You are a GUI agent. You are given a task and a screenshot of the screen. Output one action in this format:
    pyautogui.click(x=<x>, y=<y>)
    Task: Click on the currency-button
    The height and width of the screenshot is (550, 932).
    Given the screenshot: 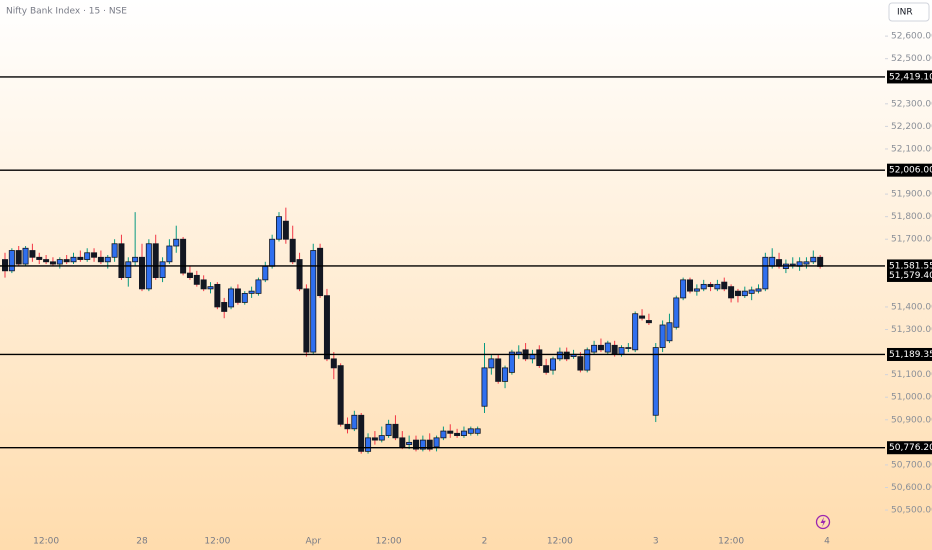 What is the action you would take?
    pyautogui.click(x=909, y=12)
    